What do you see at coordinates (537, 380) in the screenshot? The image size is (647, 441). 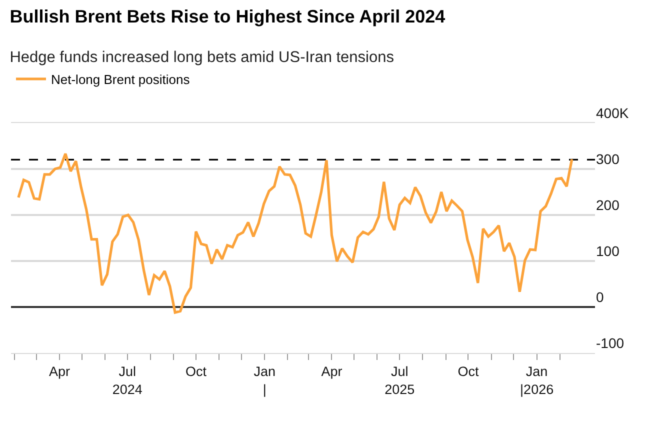 I see `x-tick-label: Jan |2026` at bounding box center [537, 380].